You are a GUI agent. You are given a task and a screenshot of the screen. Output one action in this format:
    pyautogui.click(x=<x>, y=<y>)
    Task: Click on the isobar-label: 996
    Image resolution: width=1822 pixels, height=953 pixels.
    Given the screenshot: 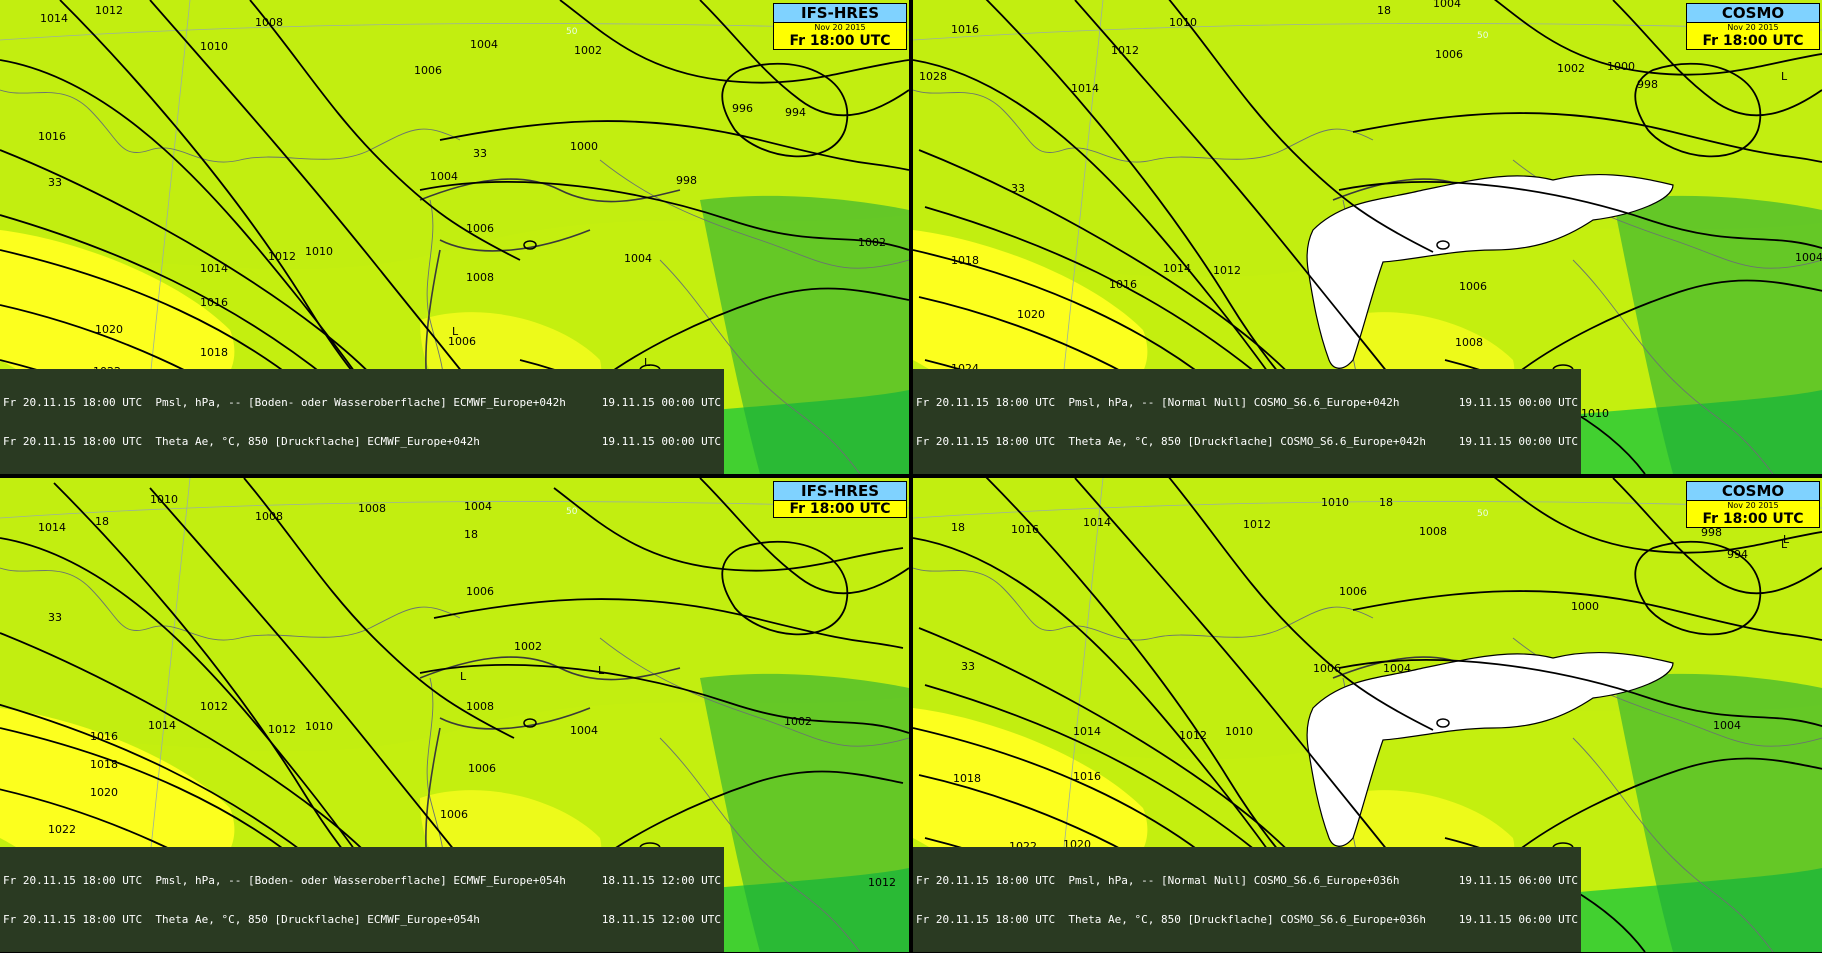 What is the action you would take?
    pyautogui.click(x=742, y=108)
    